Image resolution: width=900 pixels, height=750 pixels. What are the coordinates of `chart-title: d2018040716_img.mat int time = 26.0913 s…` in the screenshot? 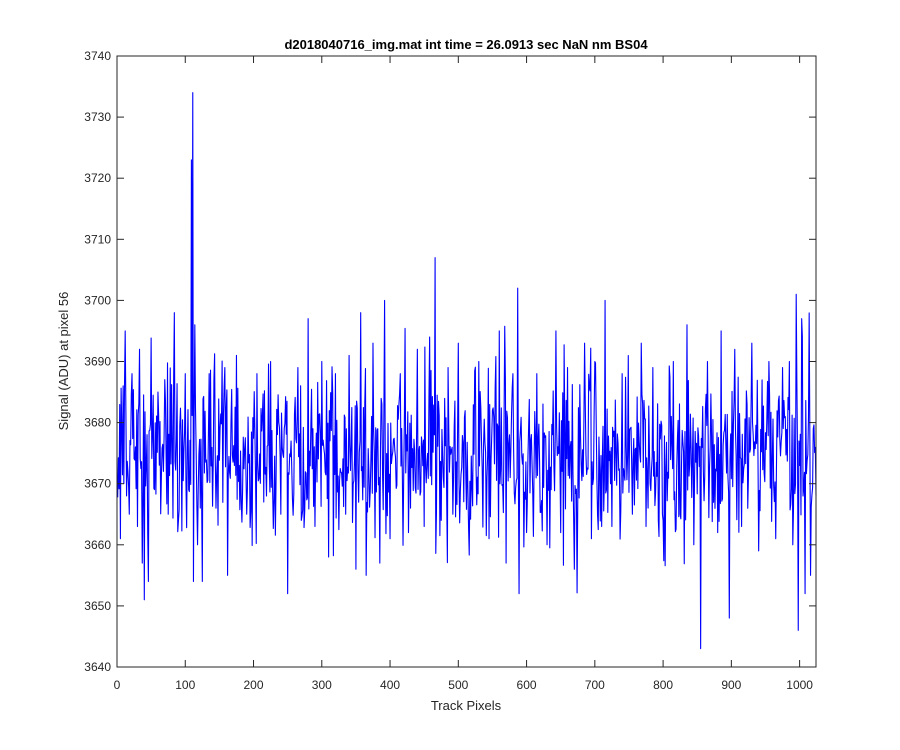 It's located at (466, 44).